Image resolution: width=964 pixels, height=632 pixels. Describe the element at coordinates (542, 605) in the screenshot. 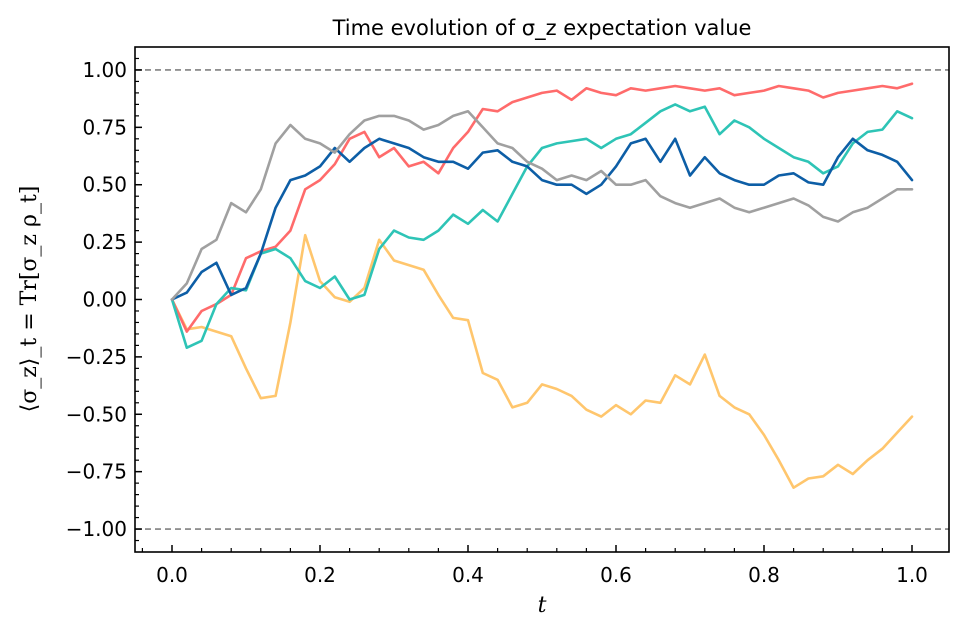

I see `x-axis-label: t` at that location.